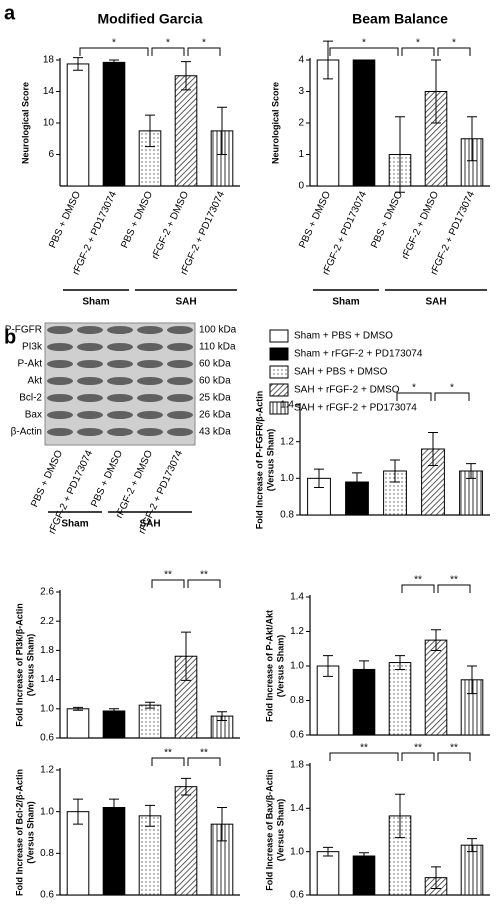  I want to click on legend-label: SAH + rFGF-2 + DMSO, so click(347, 390).